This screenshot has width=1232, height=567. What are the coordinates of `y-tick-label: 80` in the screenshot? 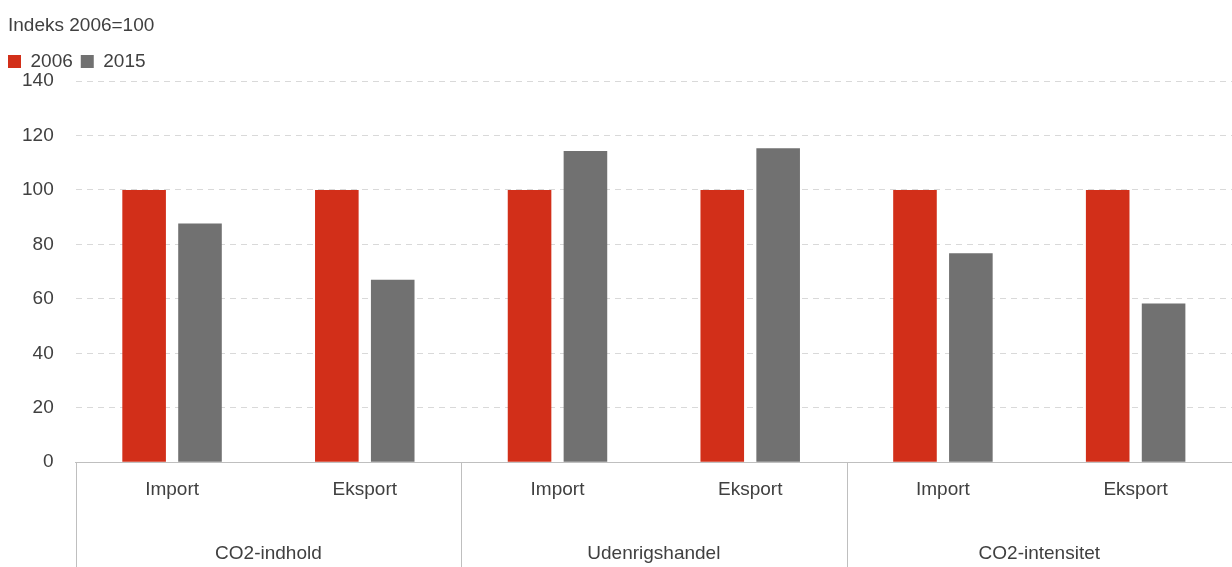 It's located at (43, 243).